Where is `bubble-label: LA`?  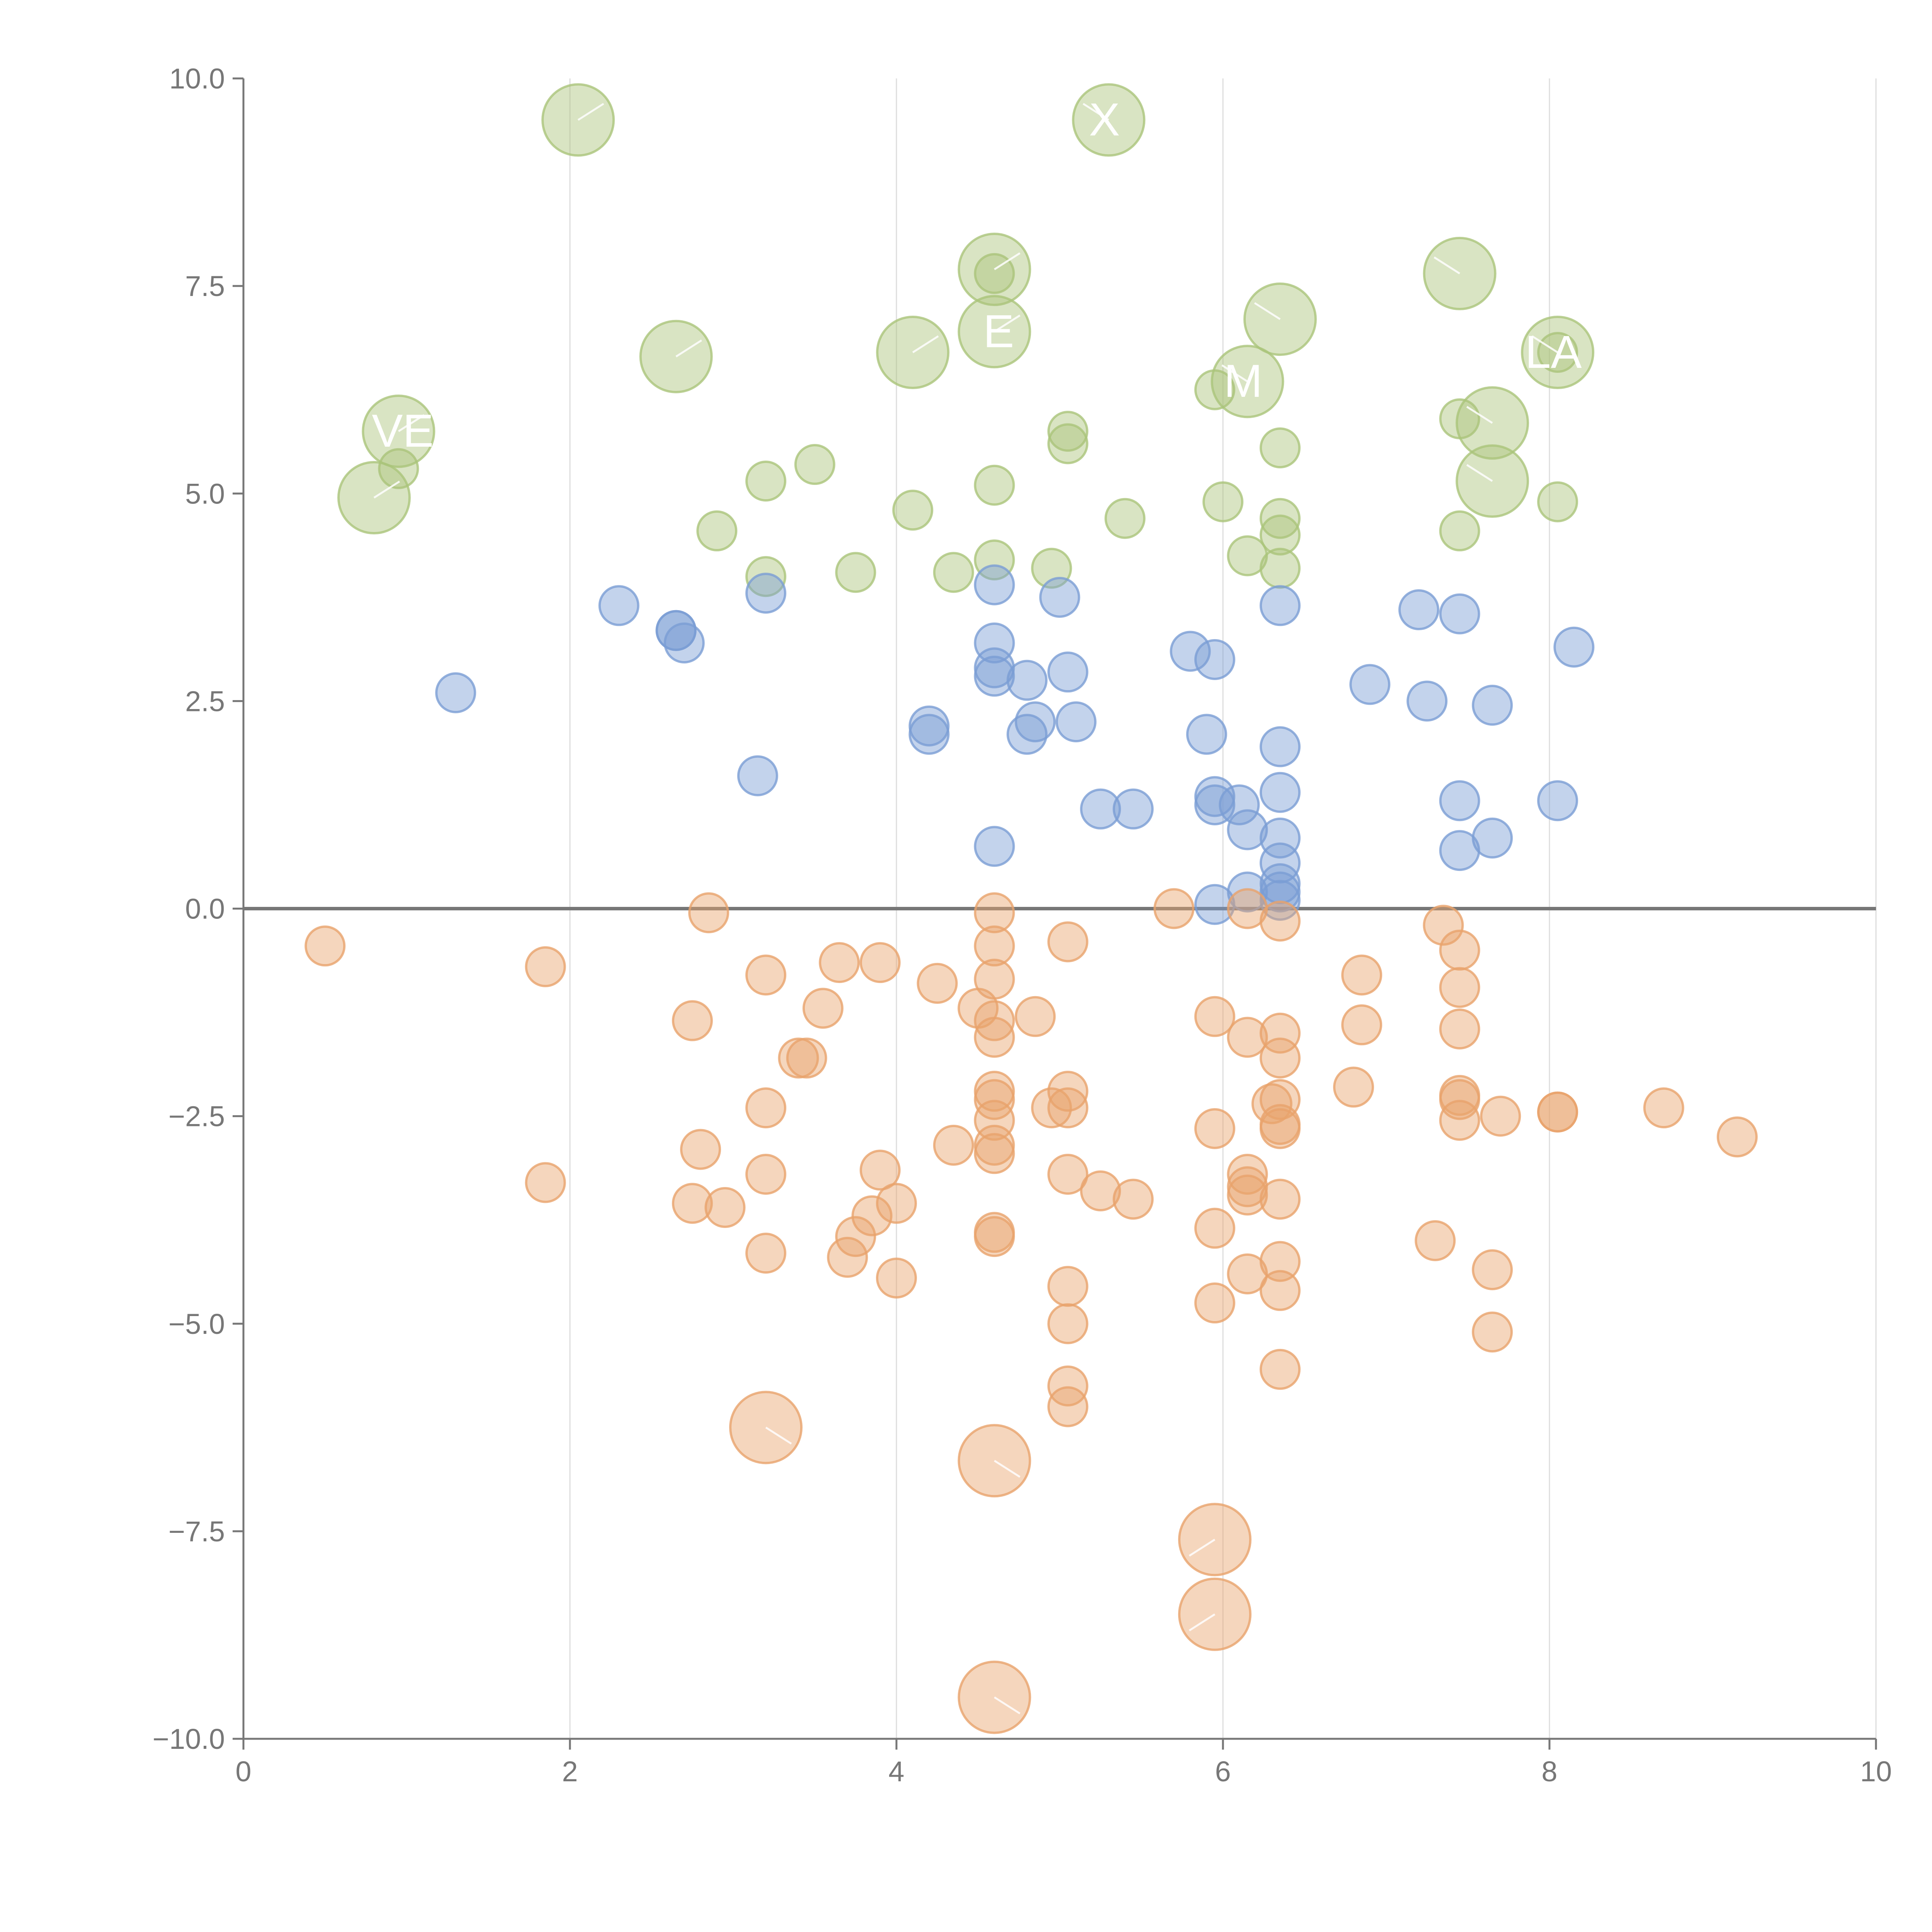
bubble-label: LA is located at coordinates (1554, 352).